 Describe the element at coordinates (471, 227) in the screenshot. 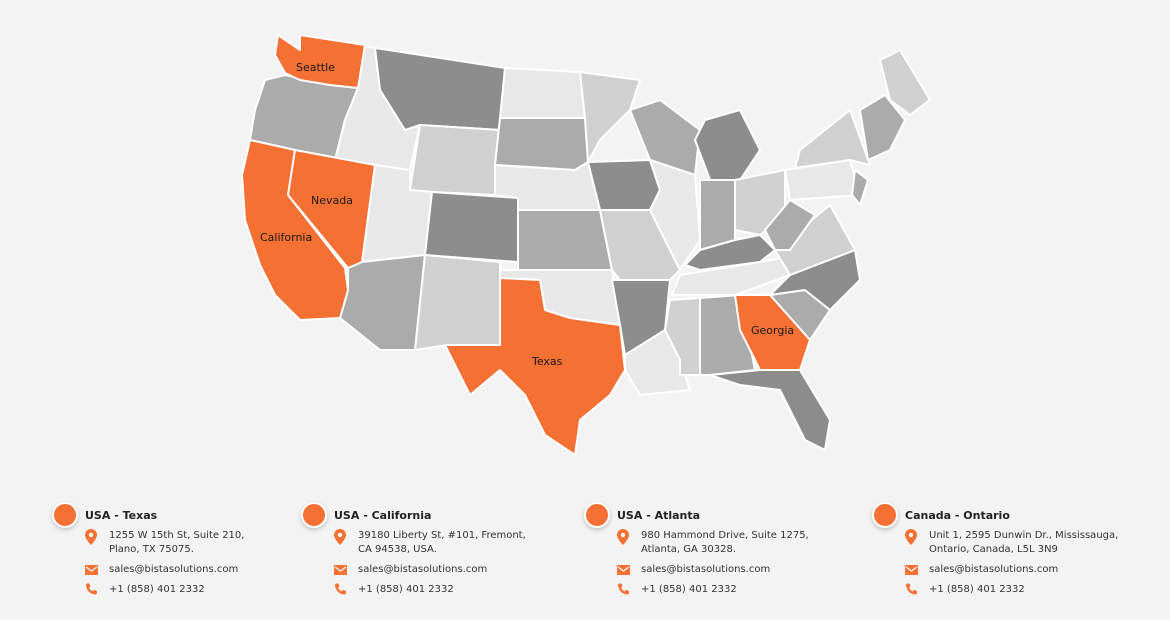

I see `state-colorado` at that location.